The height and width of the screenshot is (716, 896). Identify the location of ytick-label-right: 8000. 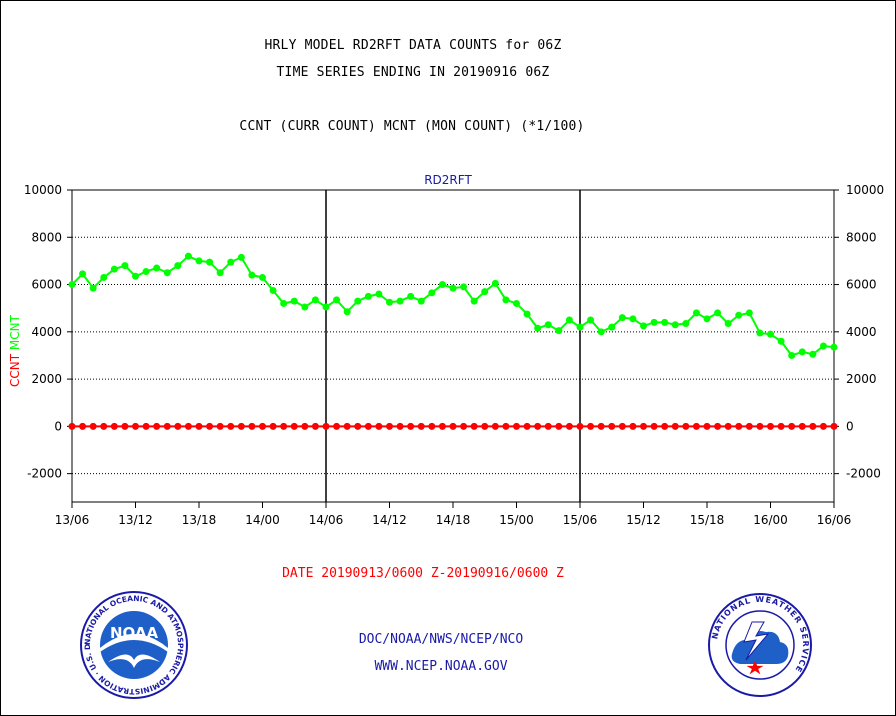
(861, 237).